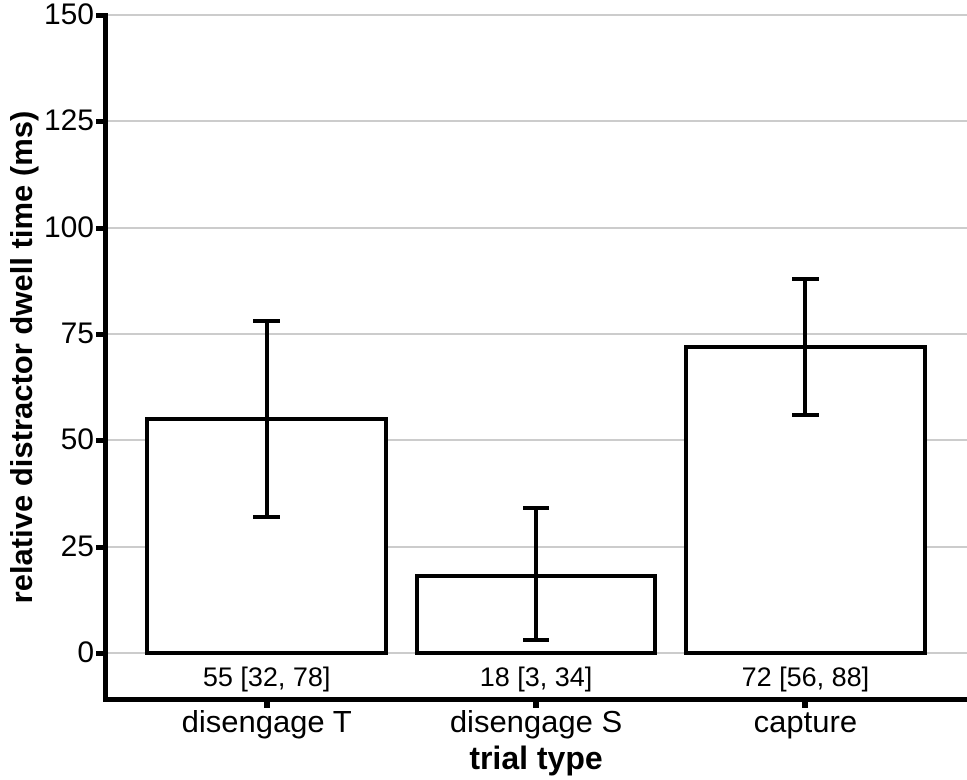 The height and width of the screenshot is (780, 967). What do you see at coordinates (805, 677) in the screenshot?
I see `bar-annotation: 72 [56, 88]` at bounding box center [805, 677].